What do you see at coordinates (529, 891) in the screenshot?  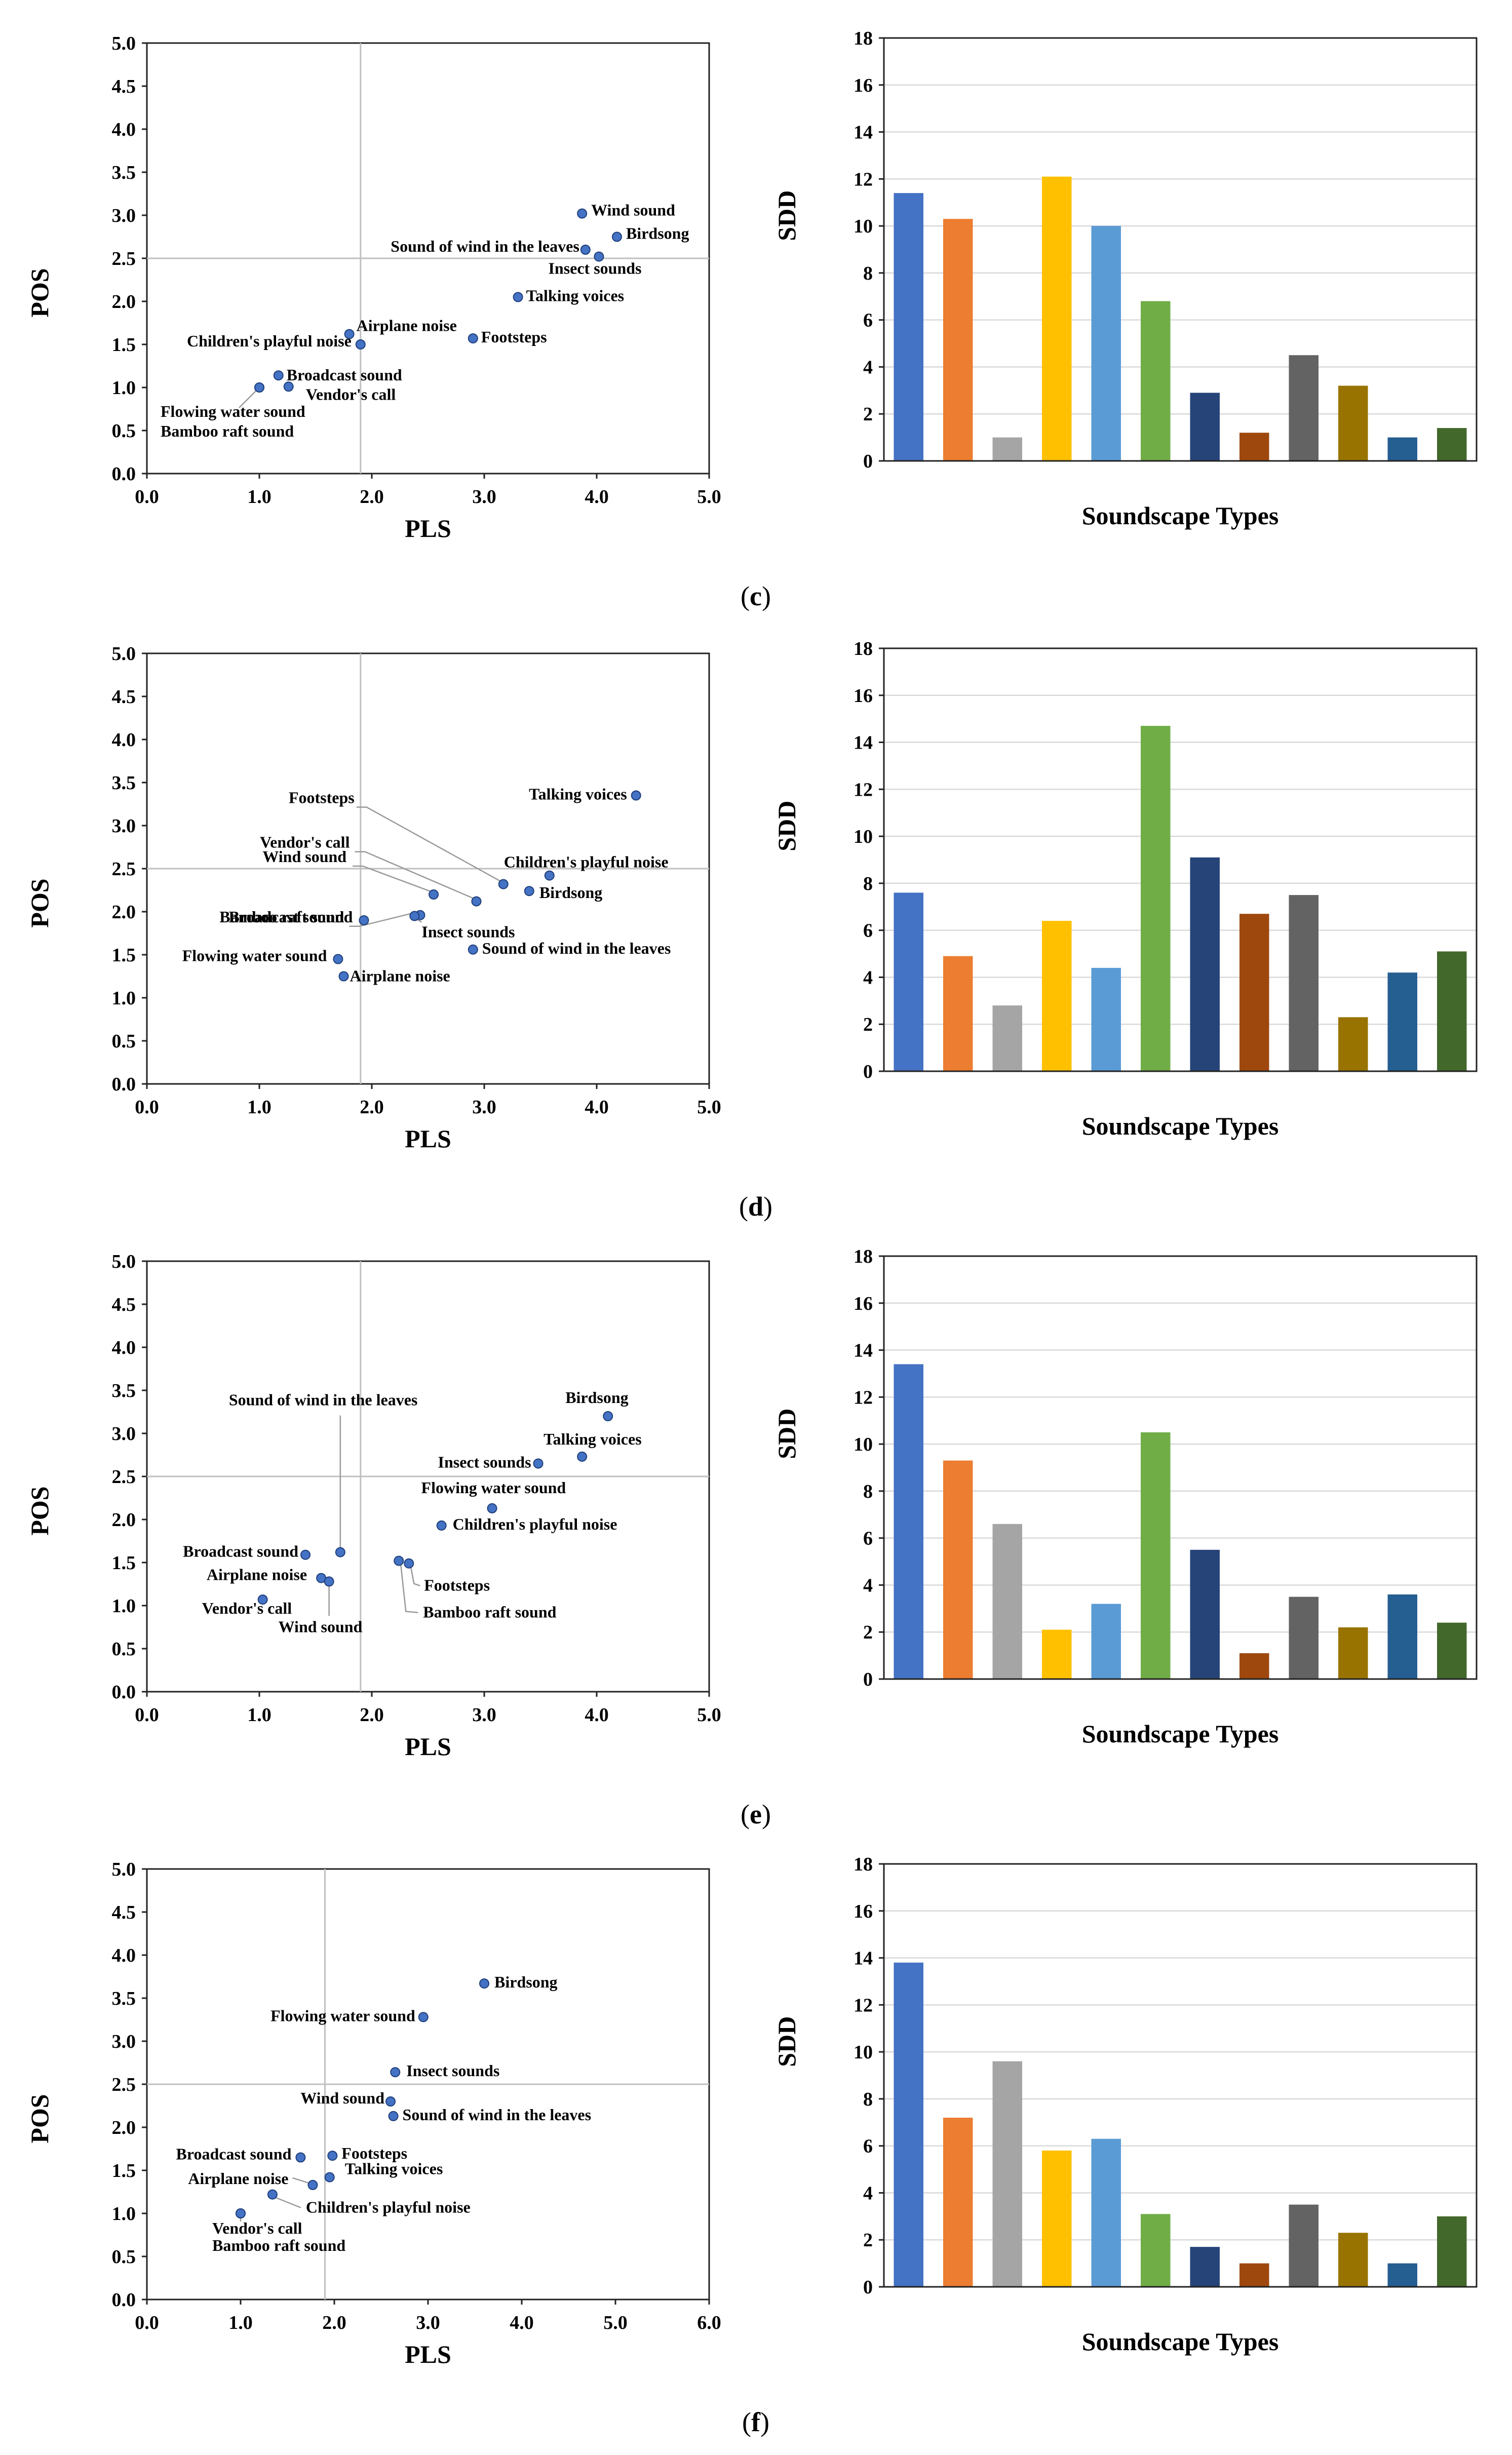 I see `data-point-birdsong` at bounding box center [529, 891].